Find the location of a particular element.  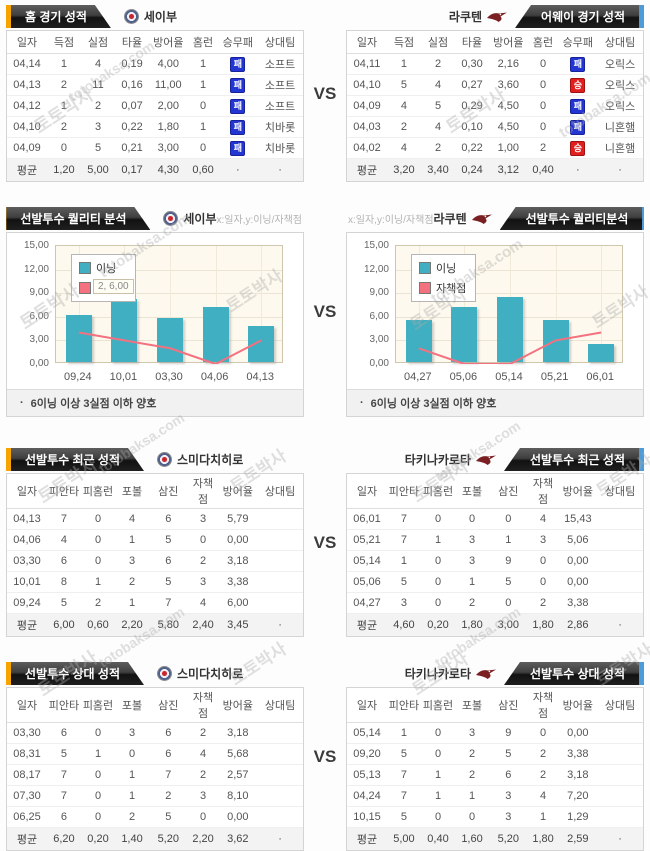

table-cell: 03,30 is located at coordinates (27, 733).